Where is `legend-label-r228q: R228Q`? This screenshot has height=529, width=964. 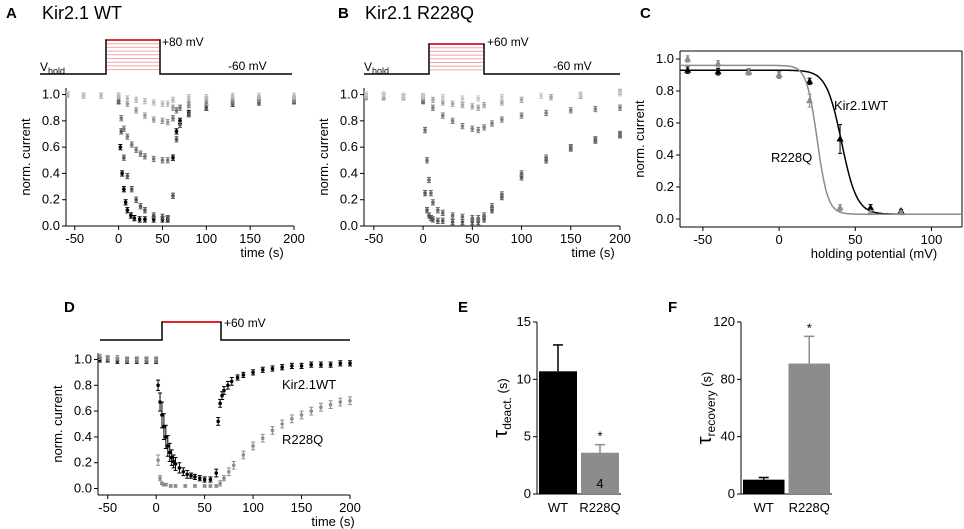 legend-label-r228q: R228Q is located at coordinates (791, 157).